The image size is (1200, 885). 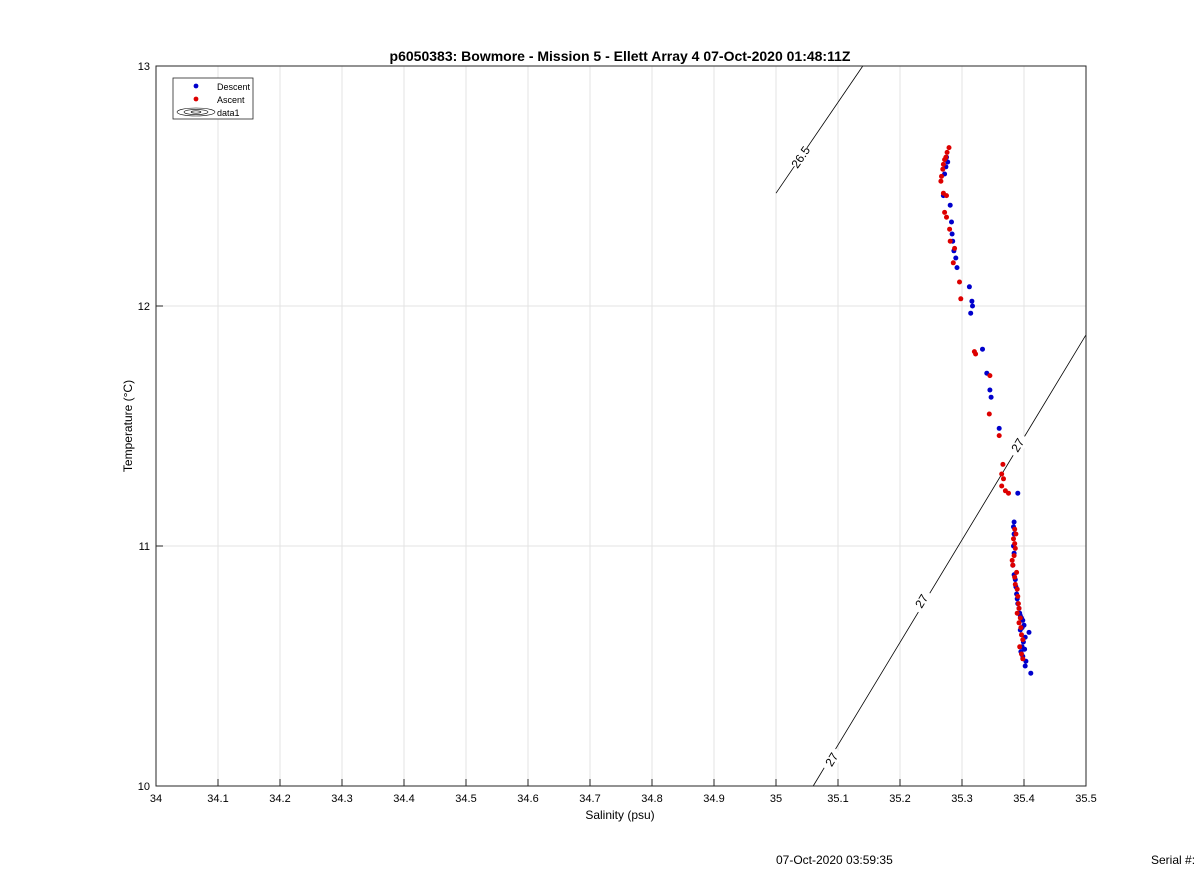 I want to click on legend-box, so click(x=213, y=98).